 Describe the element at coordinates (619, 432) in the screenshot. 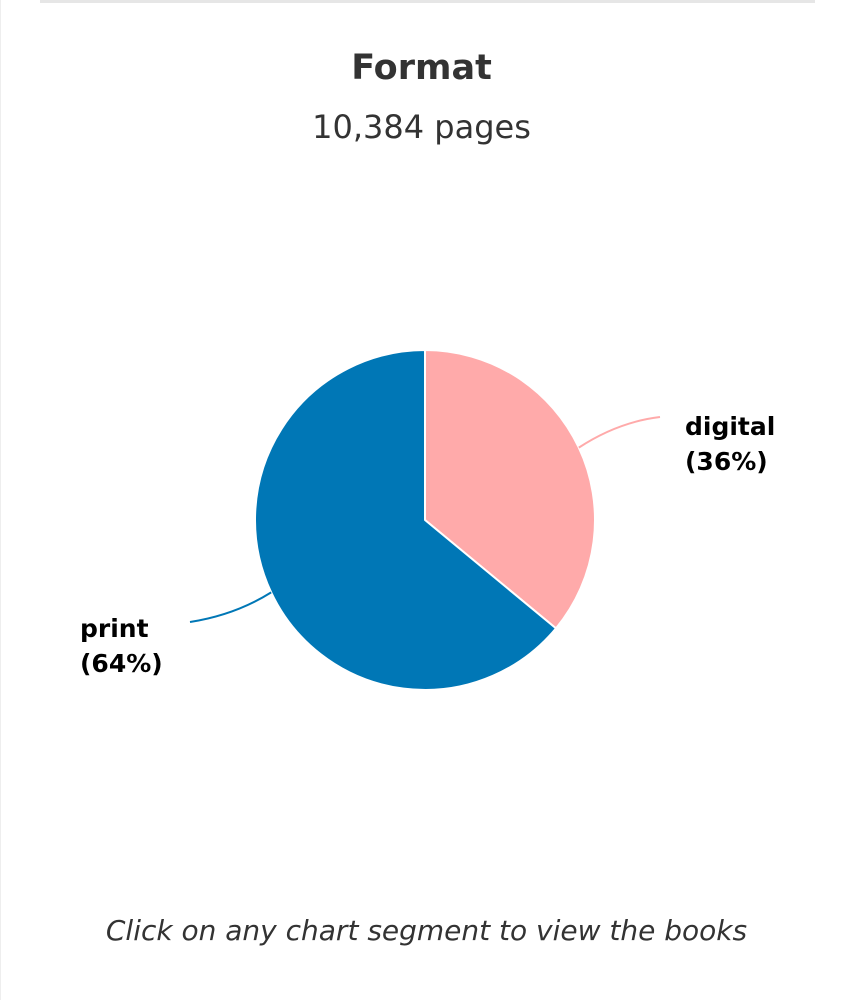

I see `connector-digital` at that location.